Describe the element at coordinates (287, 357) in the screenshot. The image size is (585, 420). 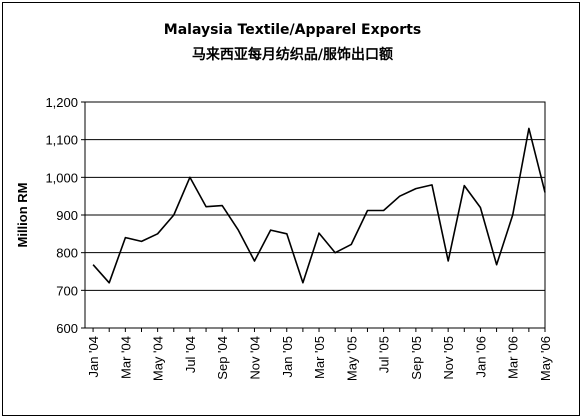
I see `x-tick-label: Jan '05` at that location.